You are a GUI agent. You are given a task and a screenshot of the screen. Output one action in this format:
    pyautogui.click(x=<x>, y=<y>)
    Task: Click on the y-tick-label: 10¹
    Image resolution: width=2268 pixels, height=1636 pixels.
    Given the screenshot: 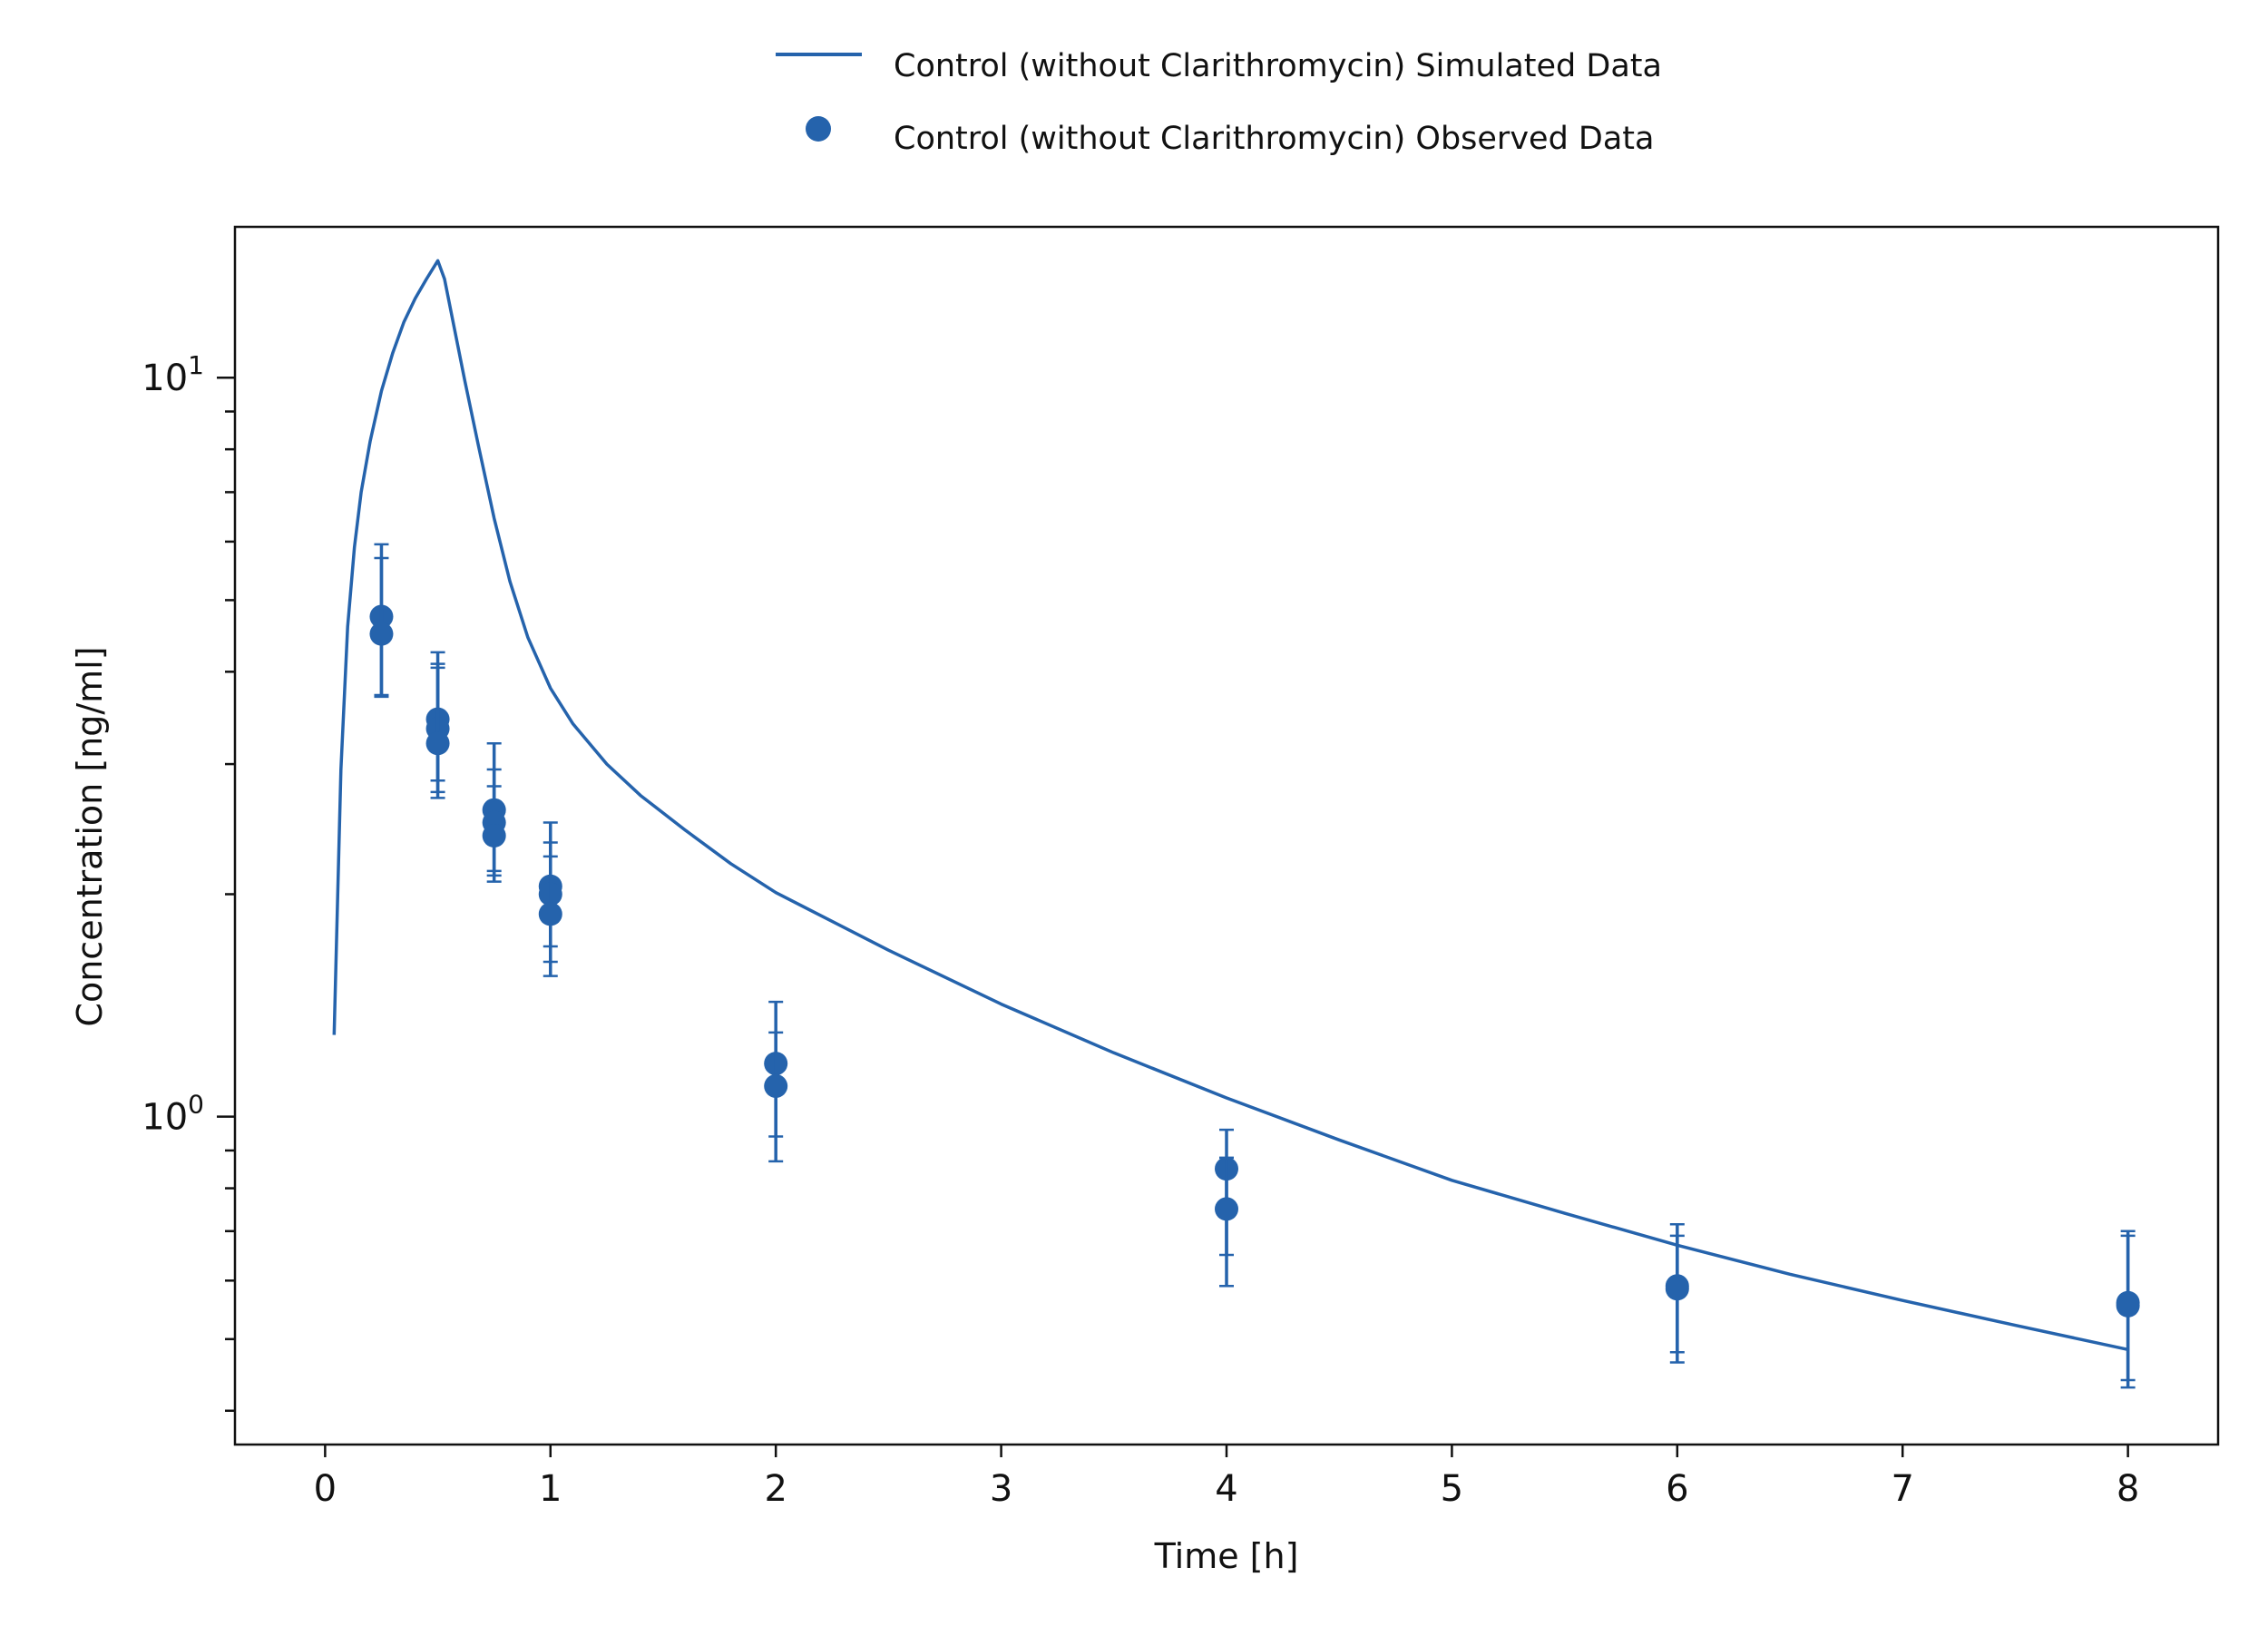 What is the action you would take?
    pyautogui.click(x=173, y=375)
    